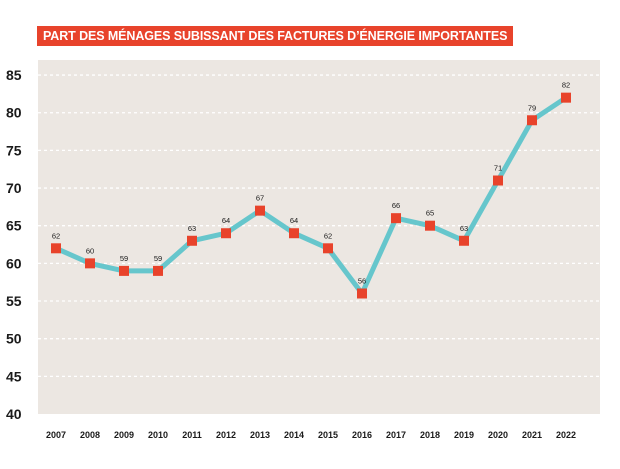 Image resolution: width=620 pixels, height=469 pixels. What do you see at coordinates (362, 435) in the screenshot?
I see `x-tick-label: 2016` at bounding box center [362, 435].